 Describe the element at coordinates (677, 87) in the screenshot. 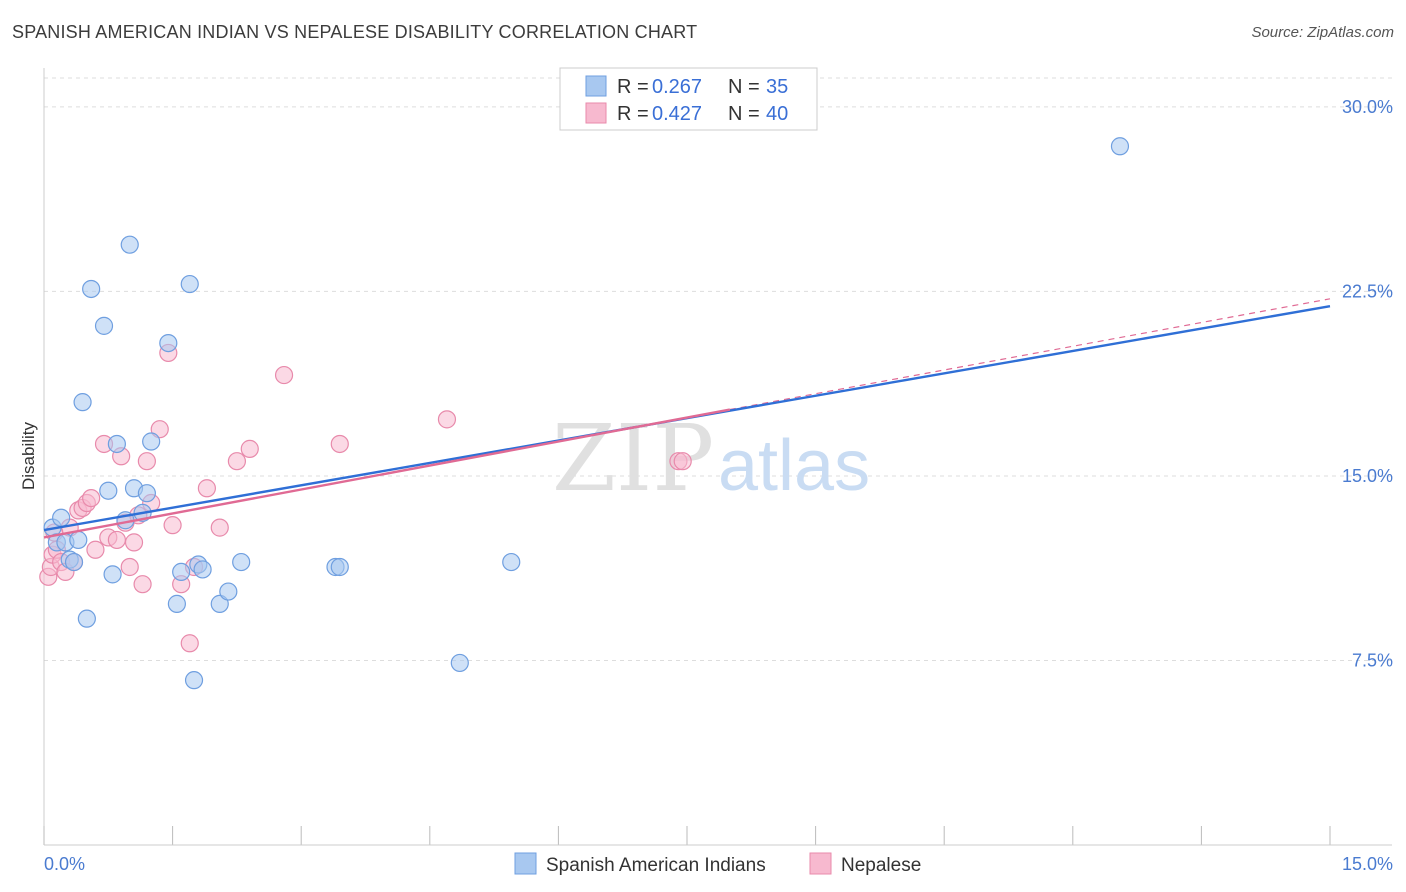

I see `legend-r-value: 0.267` at that location.